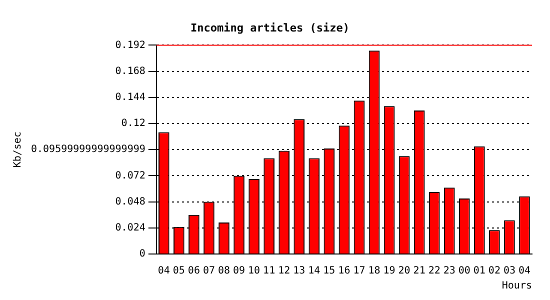 The image size is (550, 300). Describe the element at coordinates (389, 271) in the screenshot. I see `x-tick-label: 19` at that location.